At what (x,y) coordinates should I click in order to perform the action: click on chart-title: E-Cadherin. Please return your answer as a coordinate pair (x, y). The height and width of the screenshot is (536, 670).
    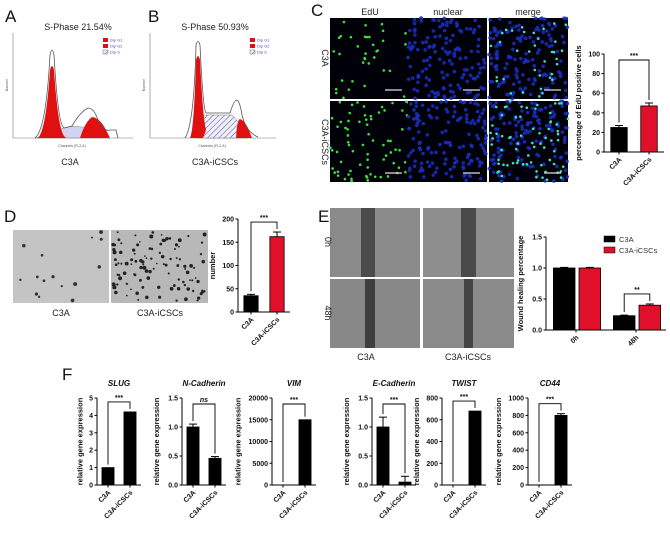
    Looking at the image, I should click on (394, 383).